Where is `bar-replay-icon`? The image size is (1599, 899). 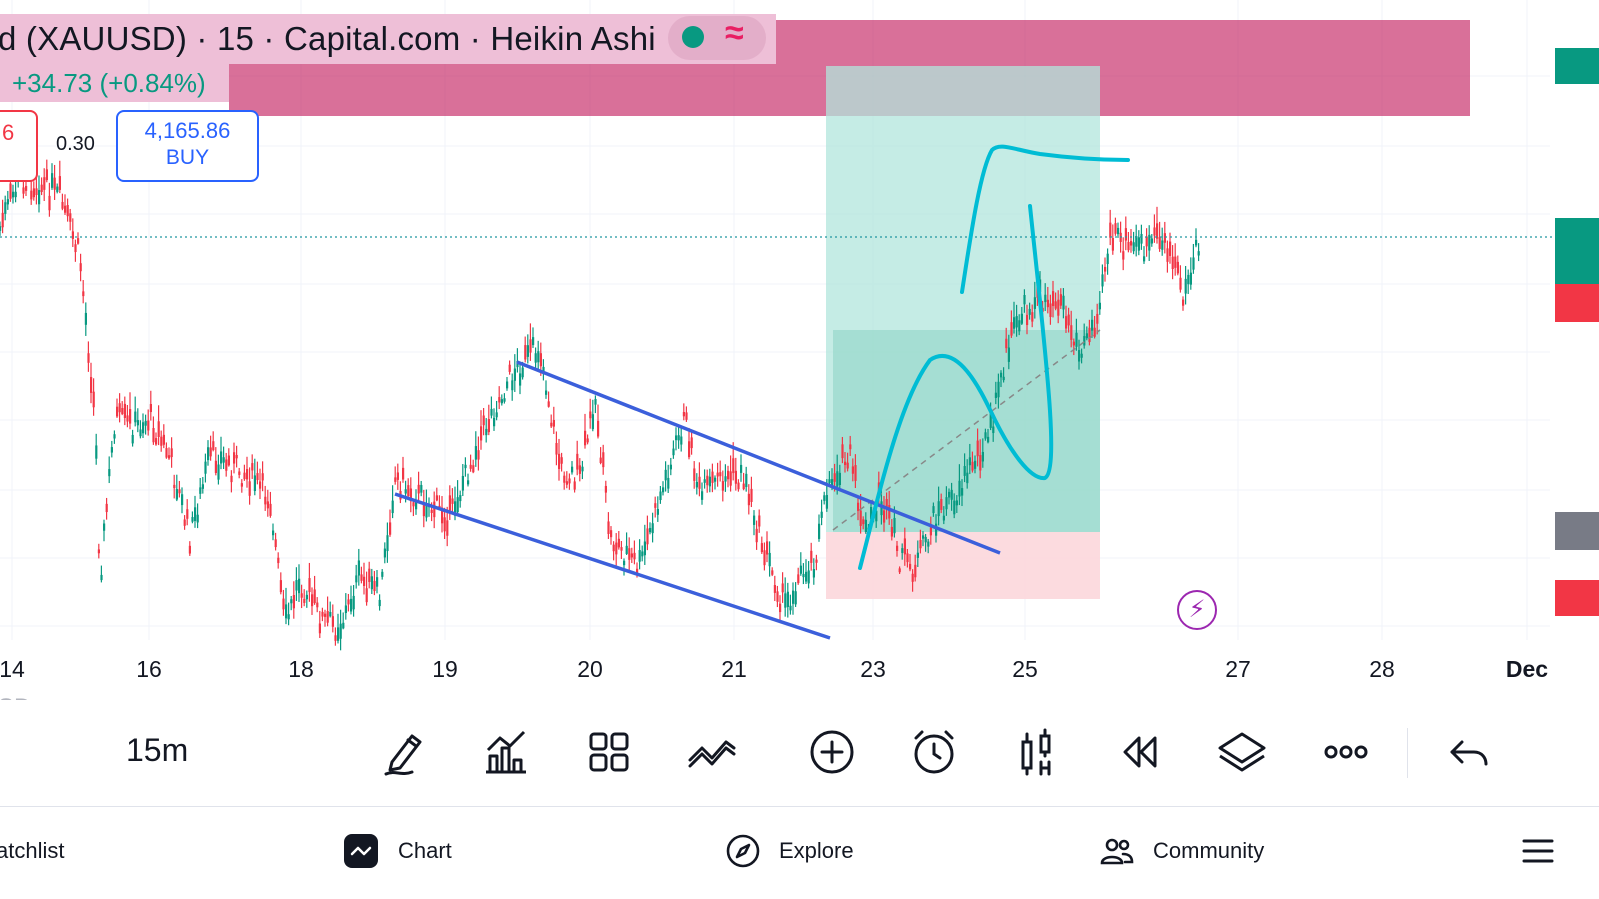
bar-replay-icon is located at coordinates (1037, 752).